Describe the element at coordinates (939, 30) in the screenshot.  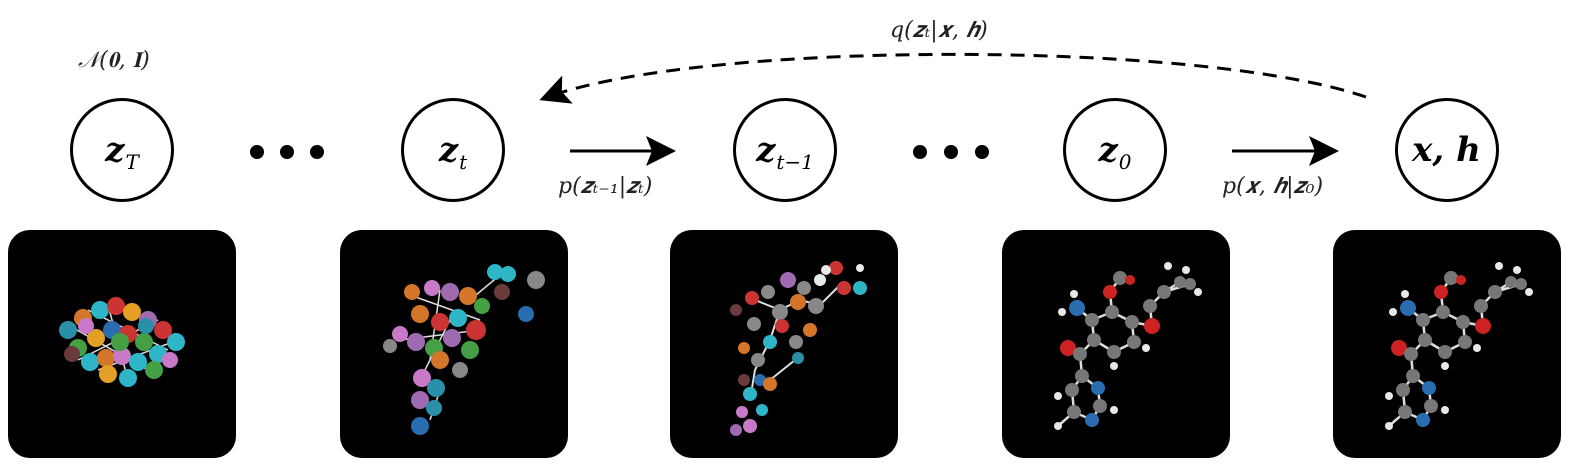
I see `forward-process-label: q(𝒛ₜ|𝒙, 𝒉)` at that location.